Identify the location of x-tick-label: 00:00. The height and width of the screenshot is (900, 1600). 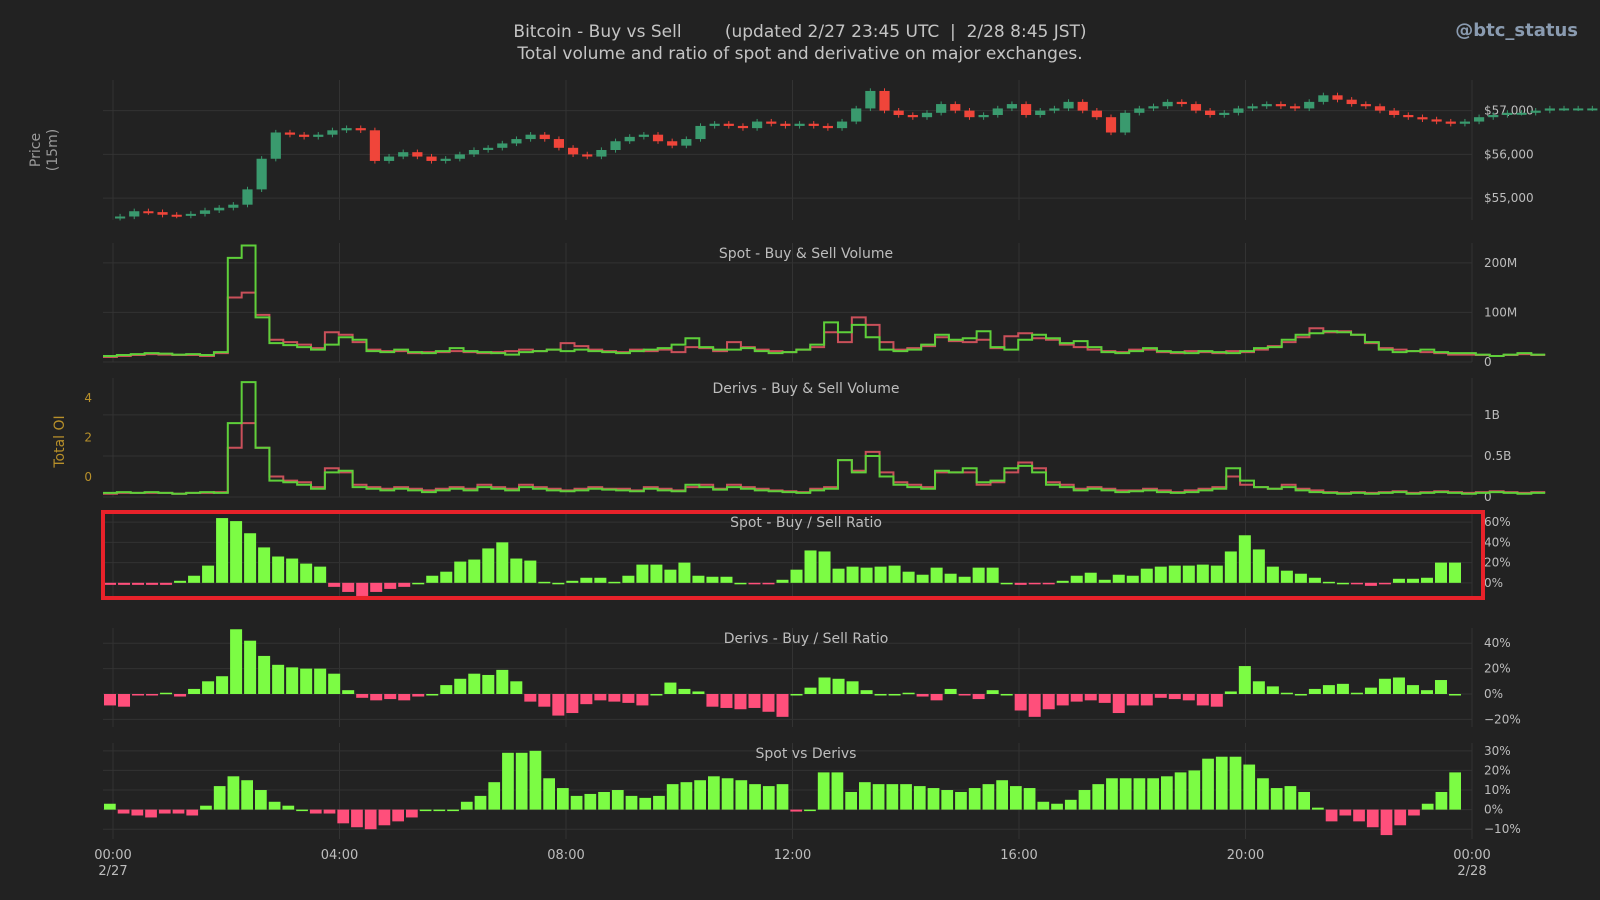
(112, 855).